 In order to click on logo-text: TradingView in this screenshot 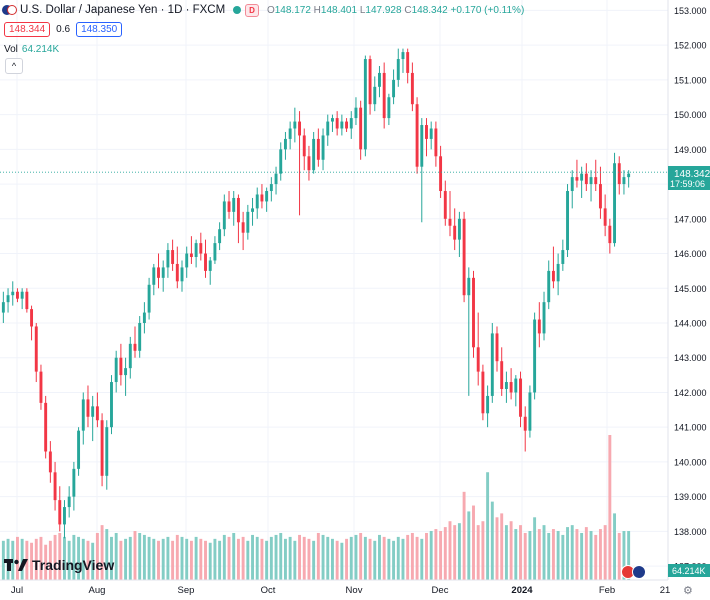, I will do `click(73, 565)`.